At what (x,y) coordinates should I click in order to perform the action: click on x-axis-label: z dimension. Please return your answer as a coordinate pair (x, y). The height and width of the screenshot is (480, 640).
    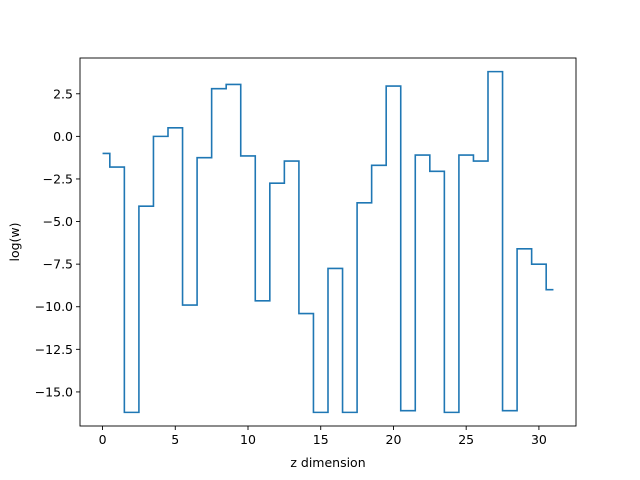
    Looking at the image, I should click on (327, 462).